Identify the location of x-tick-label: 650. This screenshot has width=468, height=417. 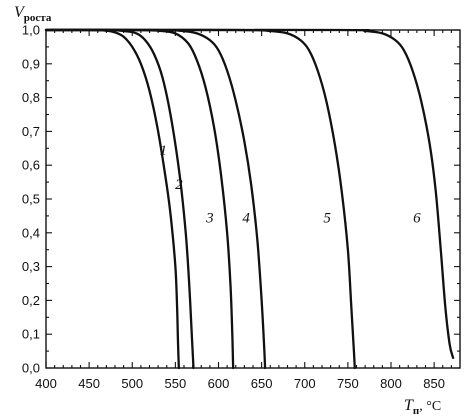
(262, 383).